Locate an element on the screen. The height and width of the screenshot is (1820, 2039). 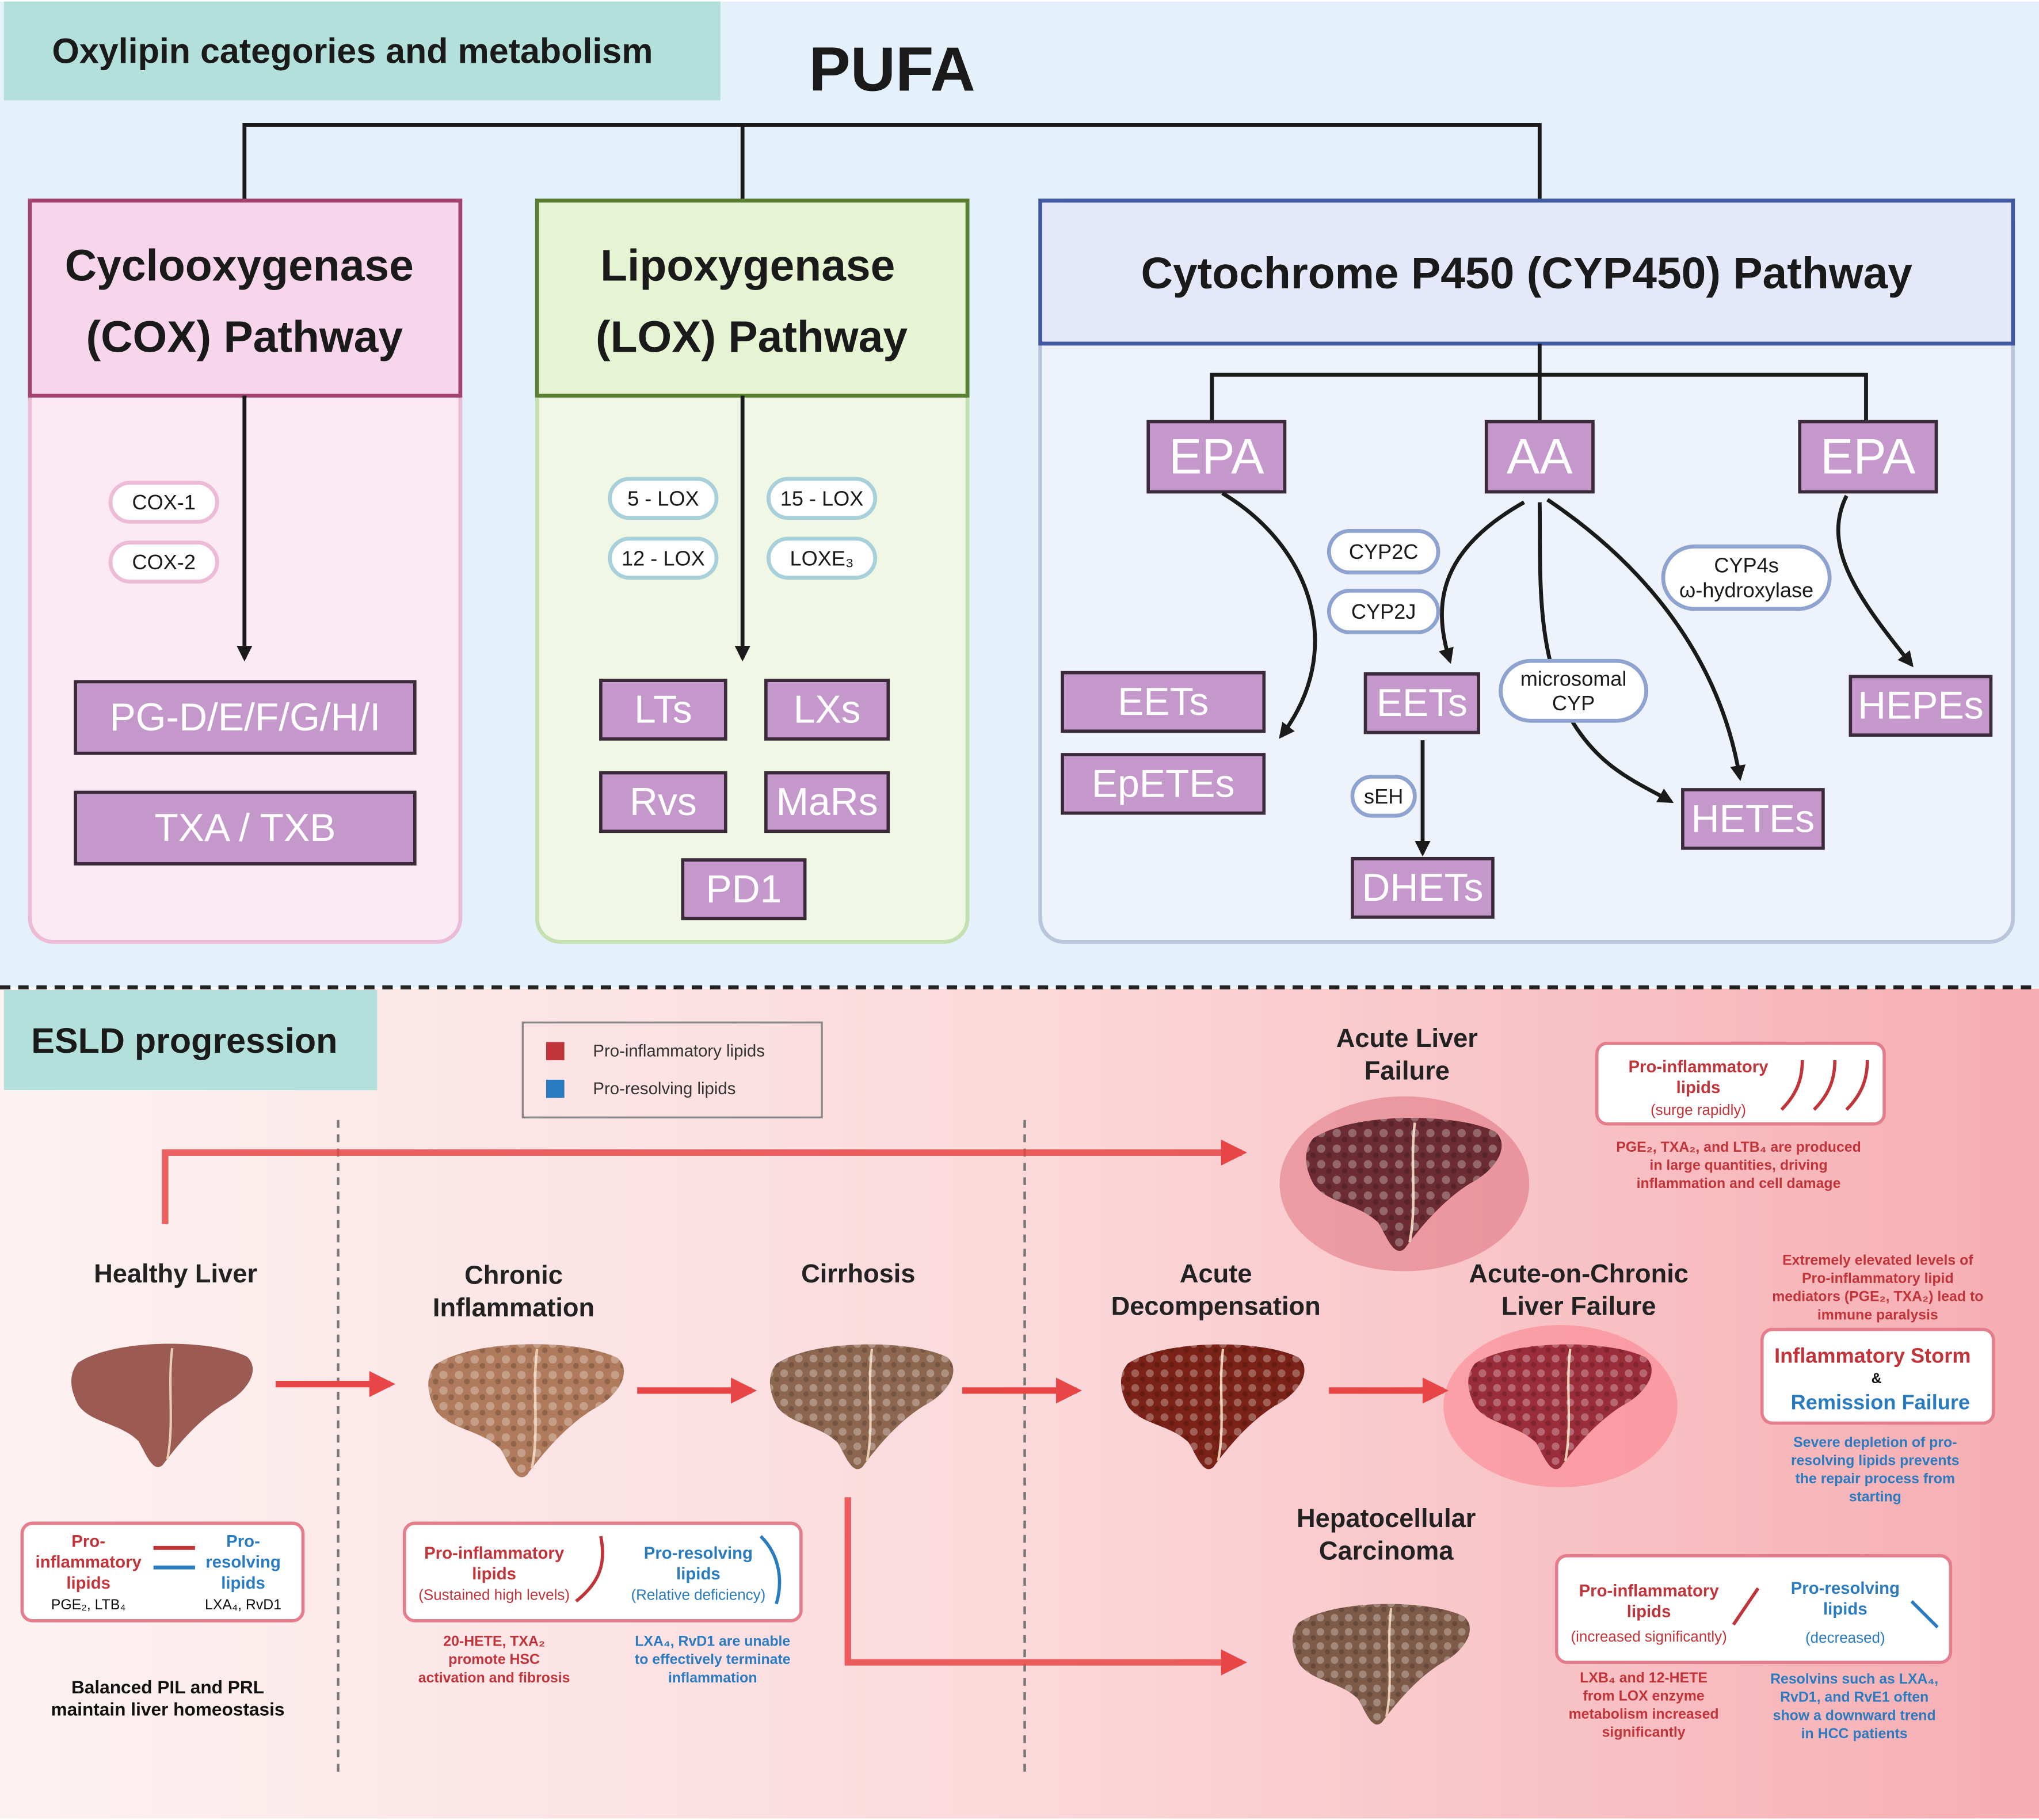
lox-products: LXs is located at coordinates (828, 710).